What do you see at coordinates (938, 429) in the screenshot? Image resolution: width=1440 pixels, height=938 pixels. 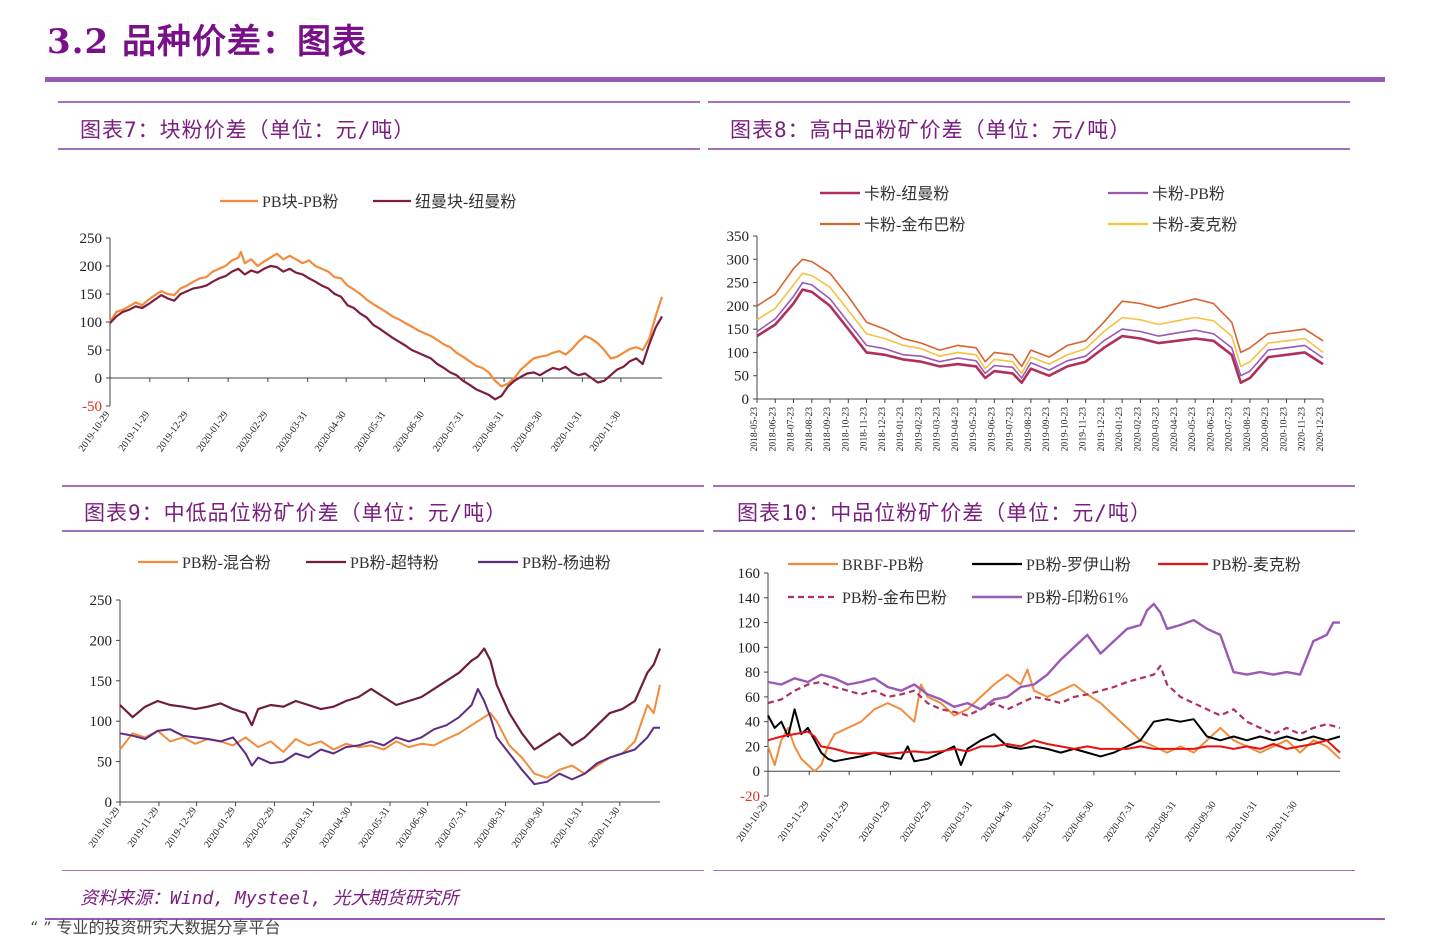 I see `x-tick-label: 2019-03-23` at bounding box center [938, 429].